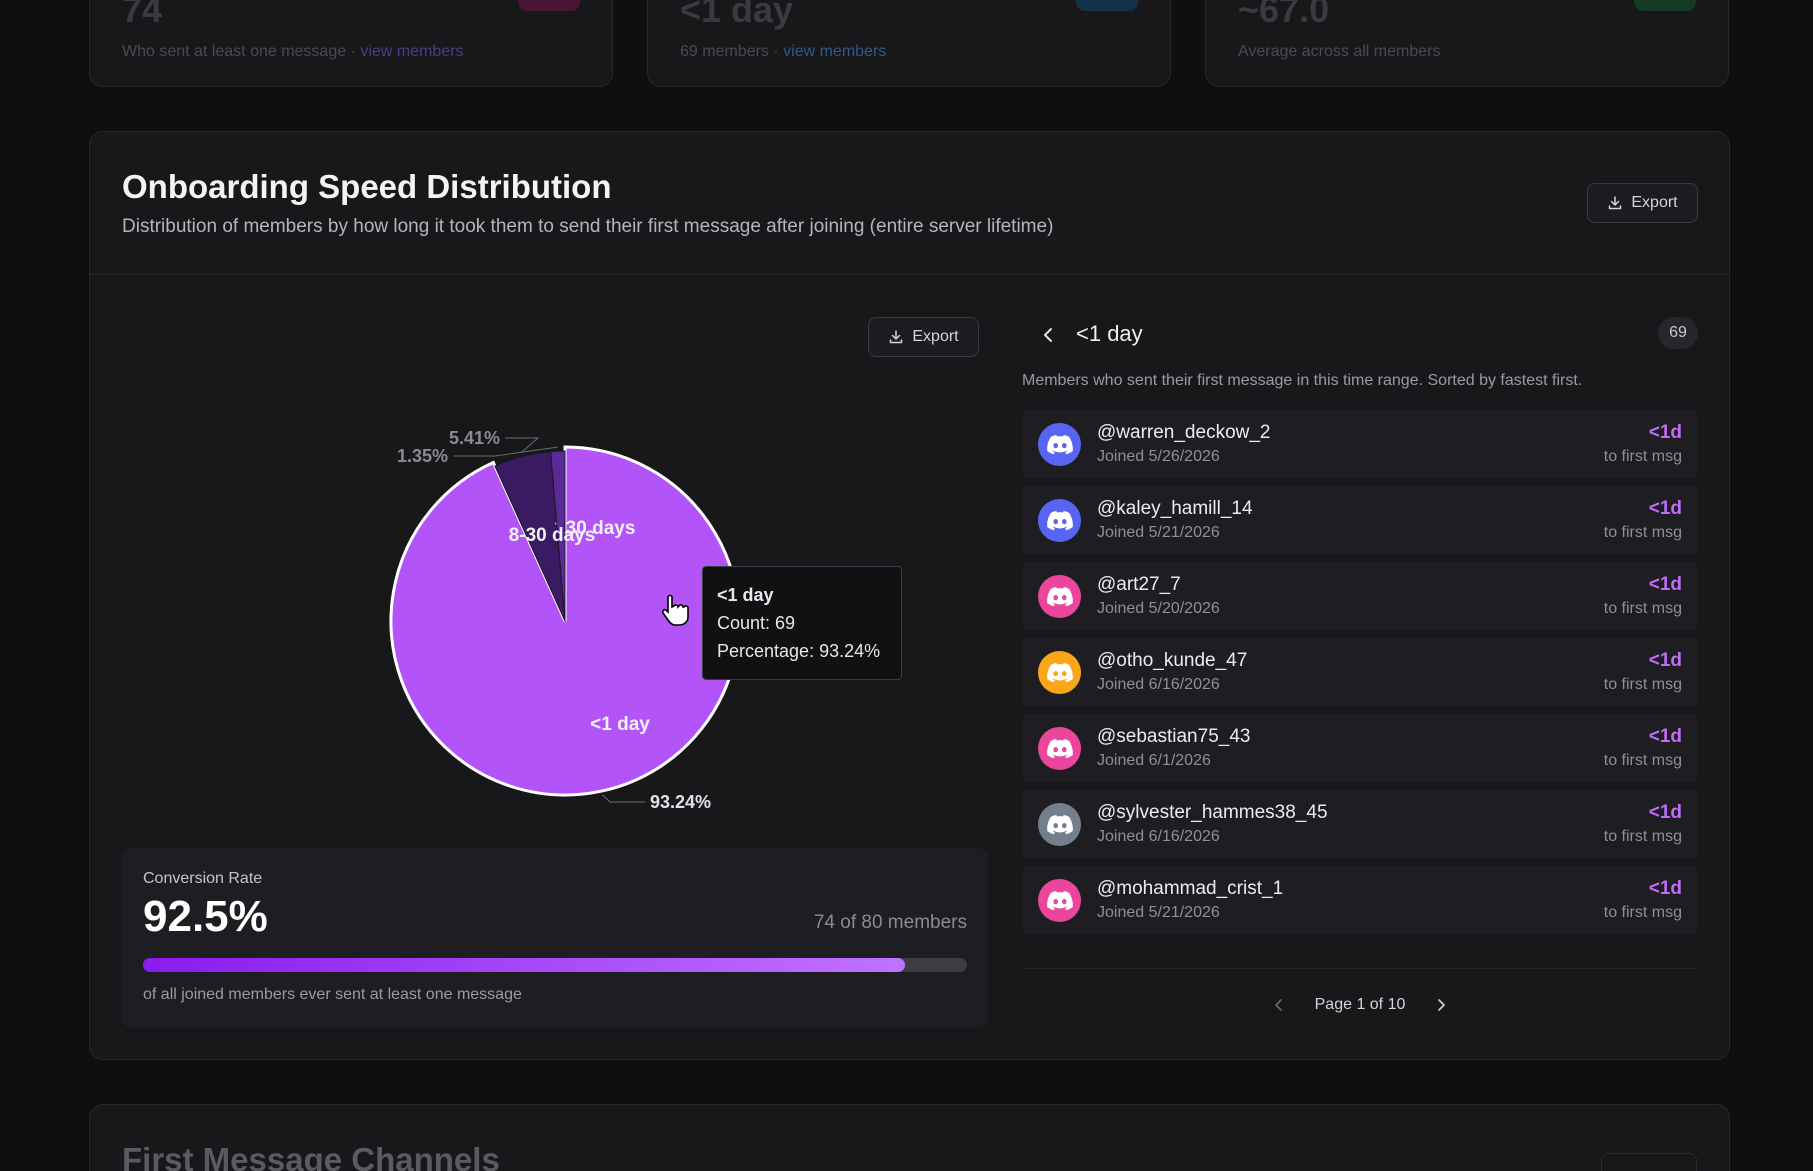 The image size is (1813, 1171). What do you see at coordinates (1360, 968) in the screenshot?
I see `pager-divider` at bounding box center [1360, 968].